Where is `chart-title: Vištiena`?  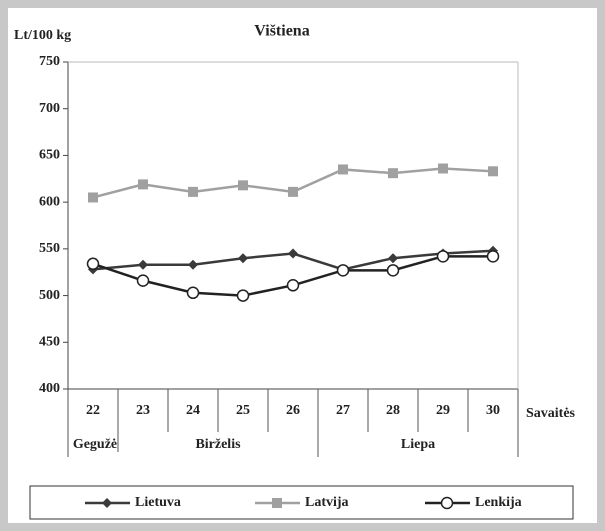
chart-title: Vištiena is located at coordinates (281, 31).